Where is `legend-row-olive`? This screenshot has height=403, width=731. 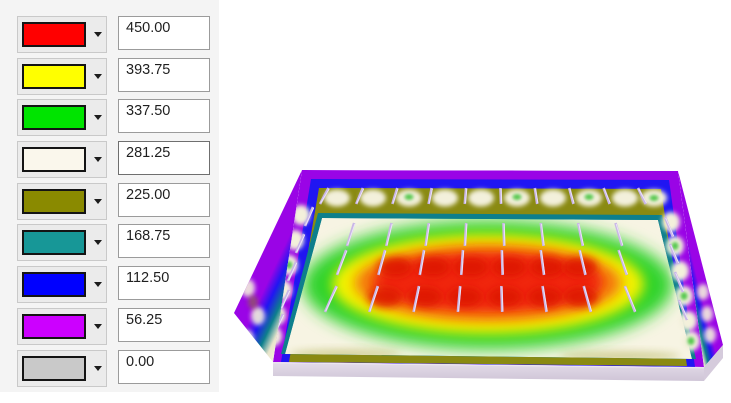
legend-row-olive is located at coordinates (118, 201).